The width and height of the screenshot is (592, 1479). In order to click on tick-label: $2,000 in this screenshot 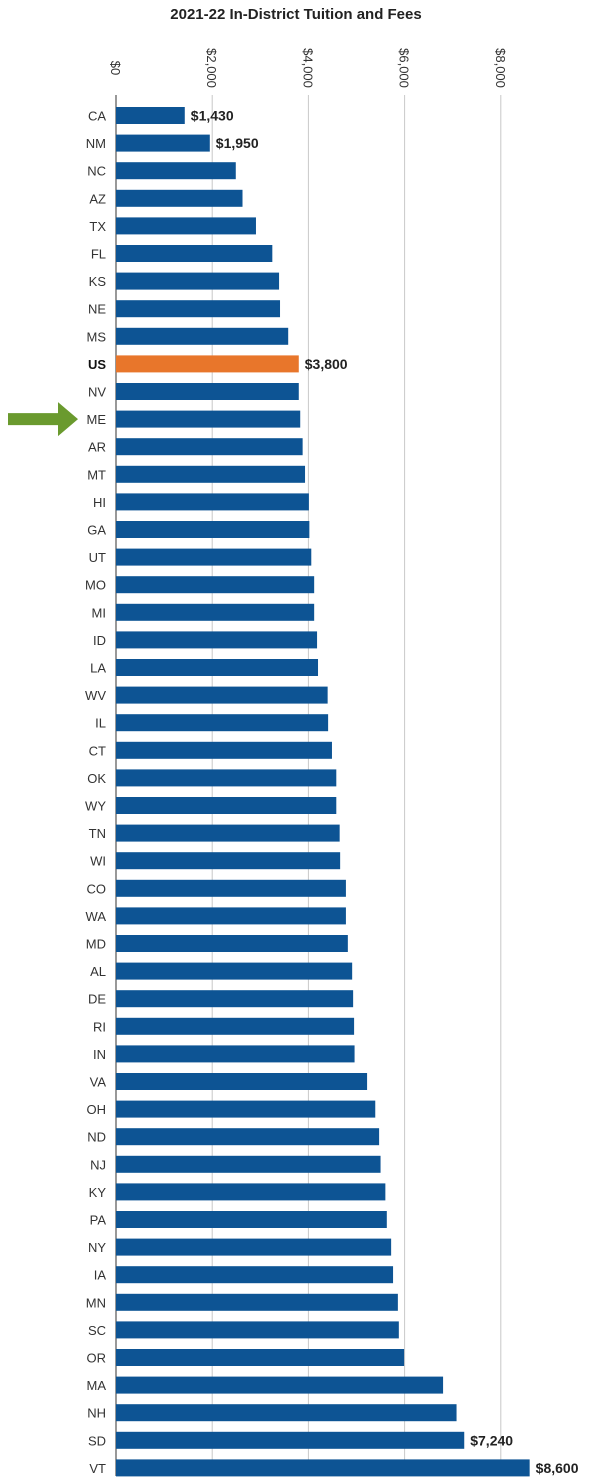, I will do `click(211, 68)`.